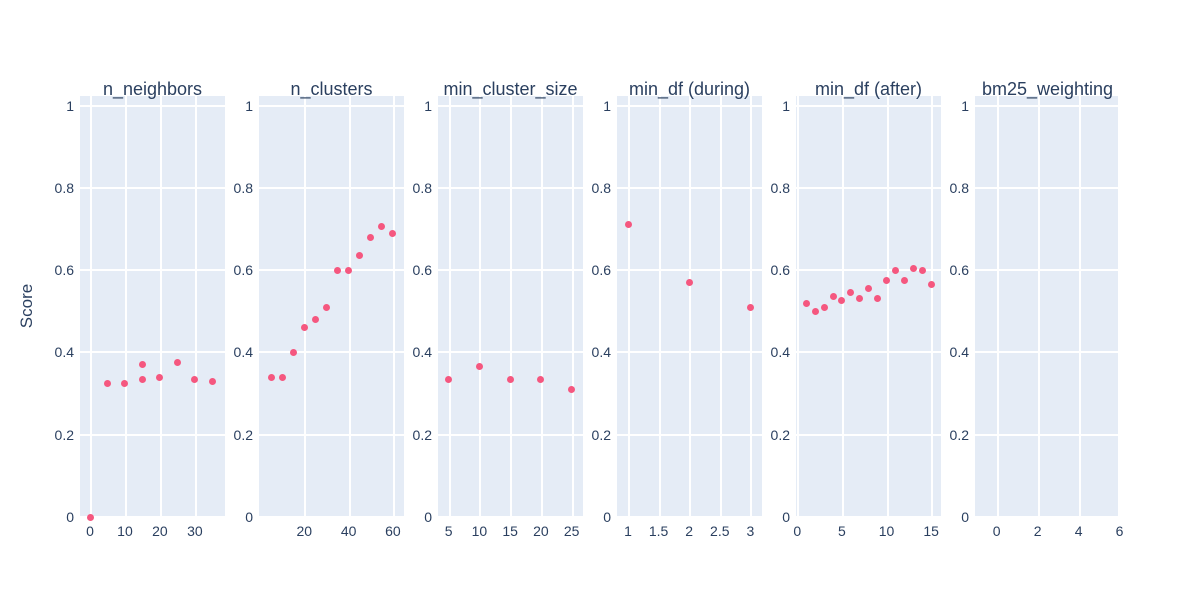 The width and height of the screenshot is (1200, 600). Describe the element at coordinates (331, 307) in the screenshot. I see `subplot-plot-area-n-clusters` at that location.